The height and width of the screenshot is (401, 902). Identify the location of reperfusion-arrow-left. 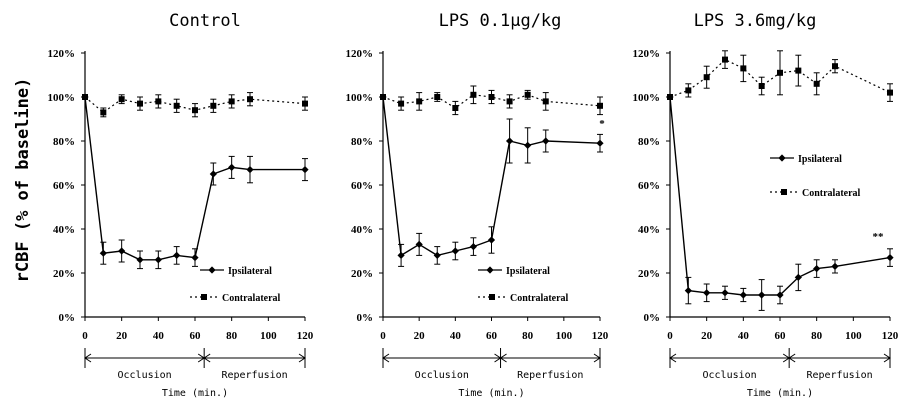
(503, 358).